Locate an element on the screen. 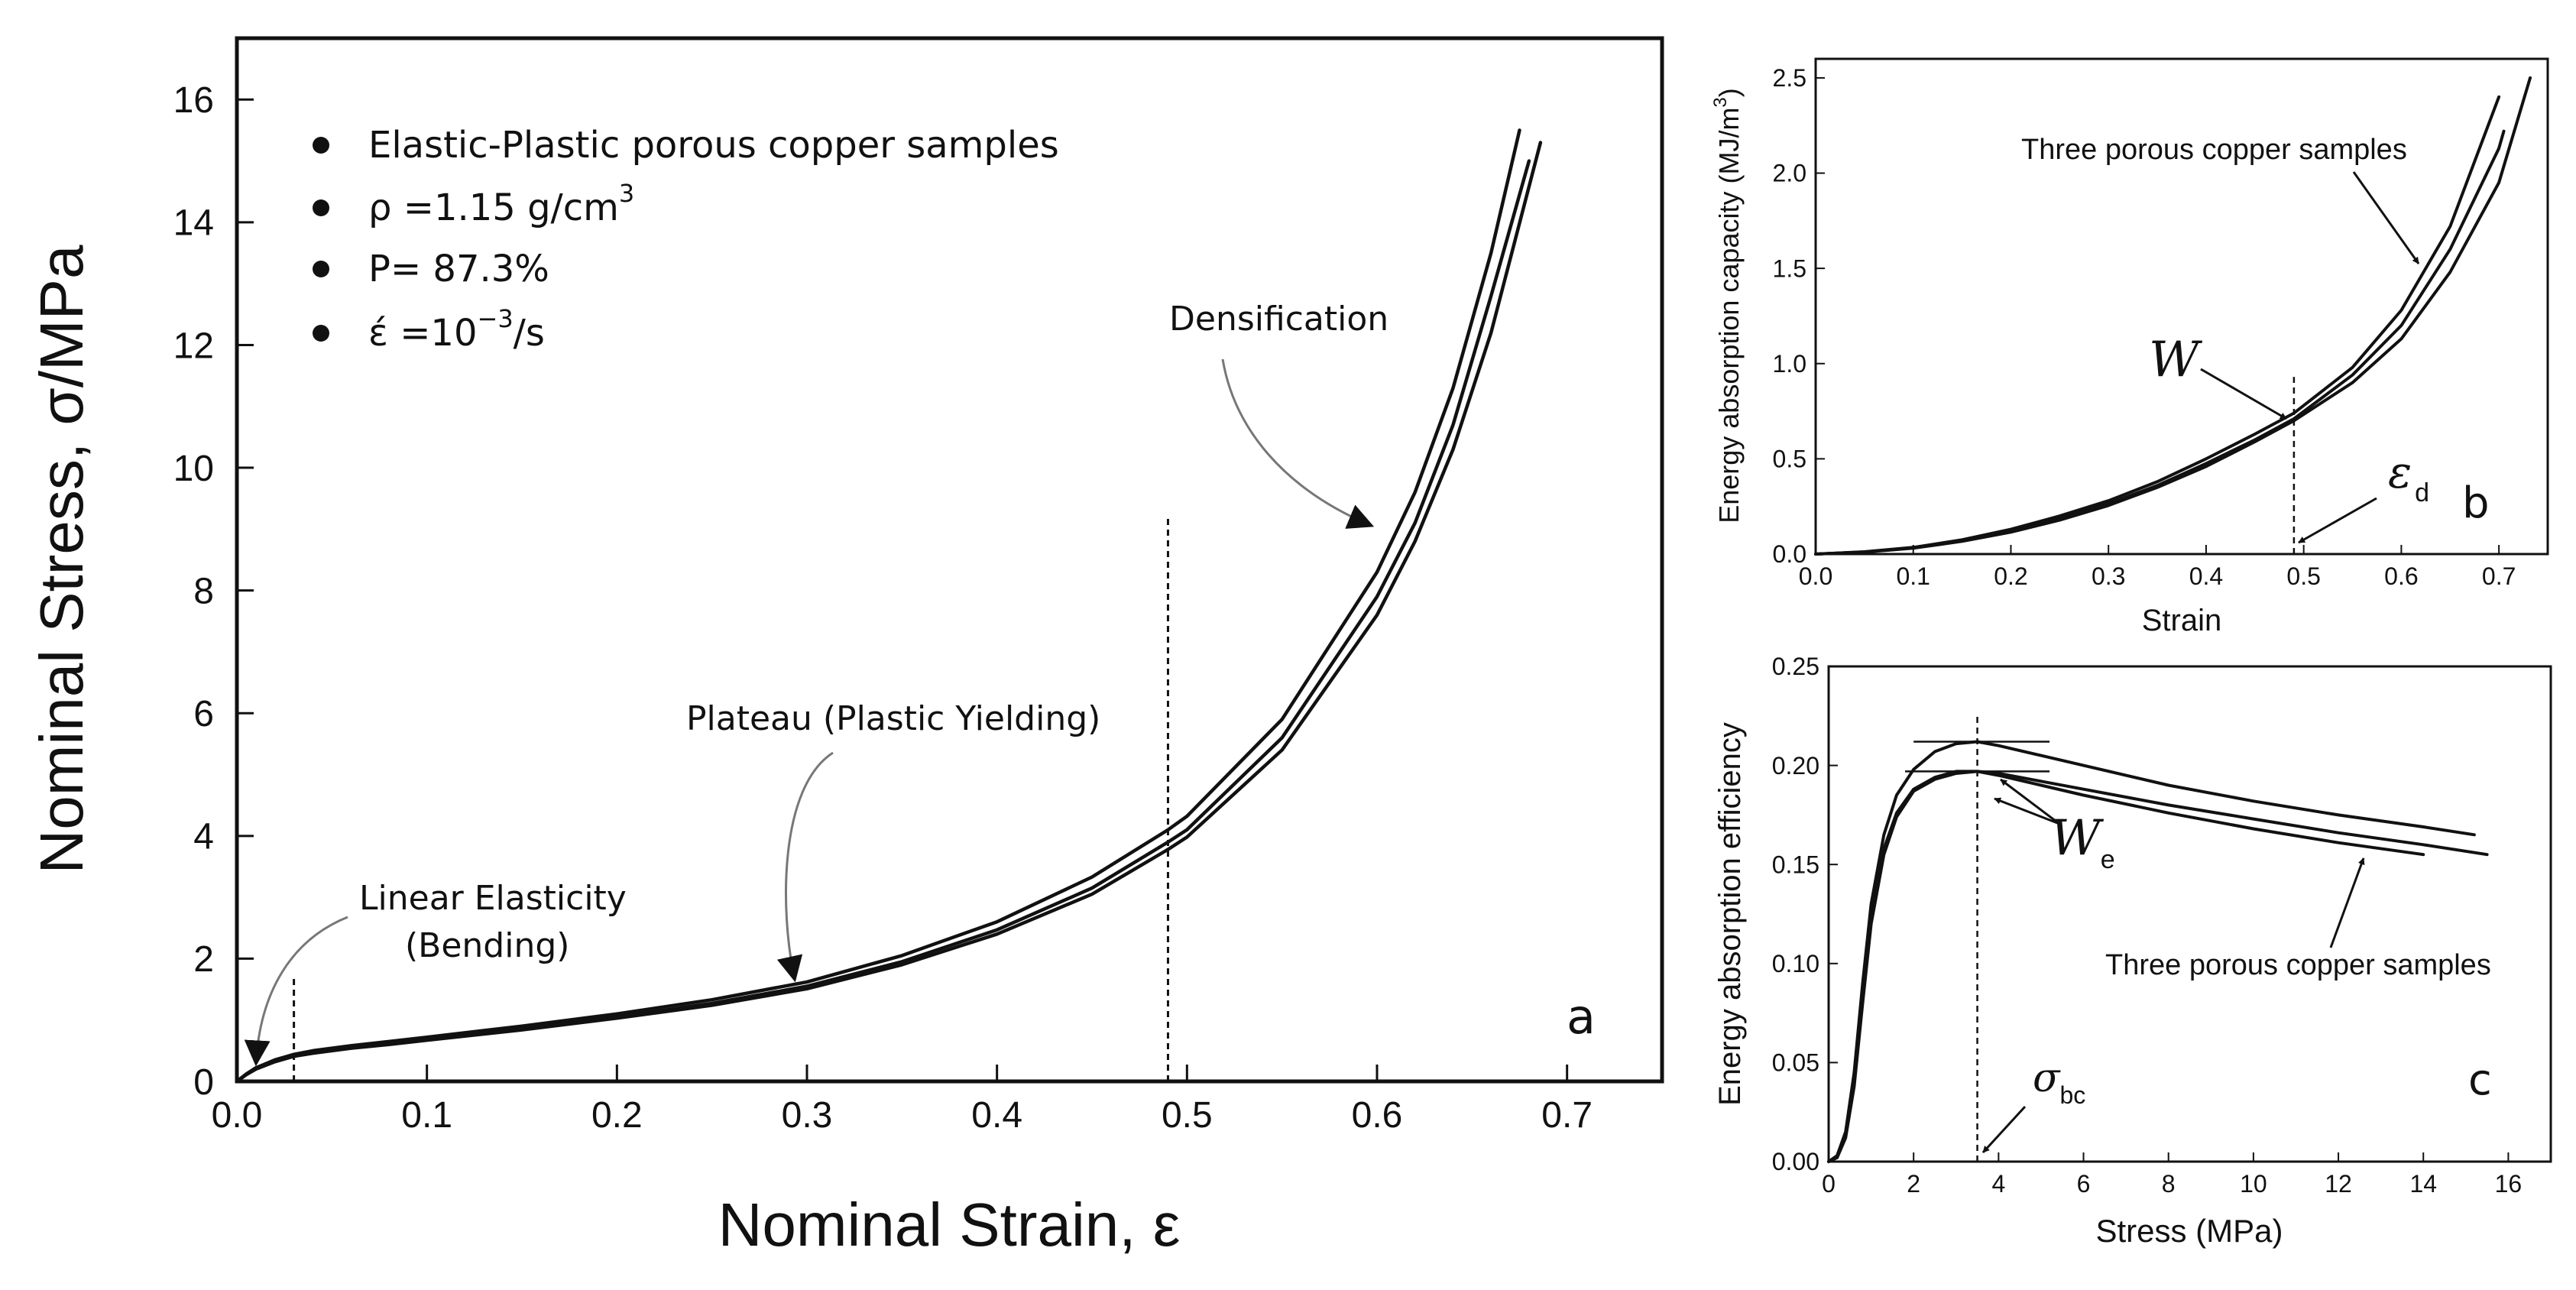 The width and height of the screenshot is (2576, 1290). y-tick-label: 0.05 is located at coordinates (1796, 1063).